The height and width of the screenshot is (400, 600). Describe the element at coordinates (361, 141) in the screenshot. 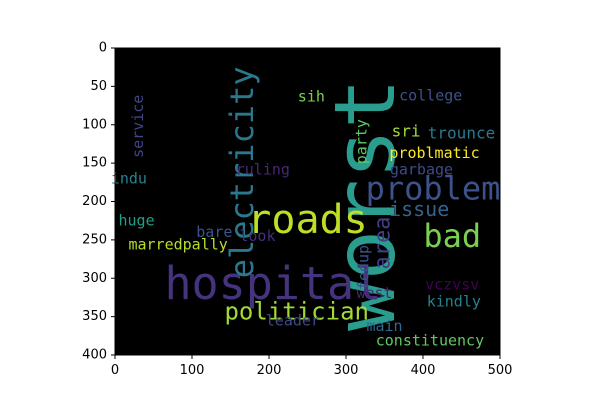

I see `word-party: party` at that location.